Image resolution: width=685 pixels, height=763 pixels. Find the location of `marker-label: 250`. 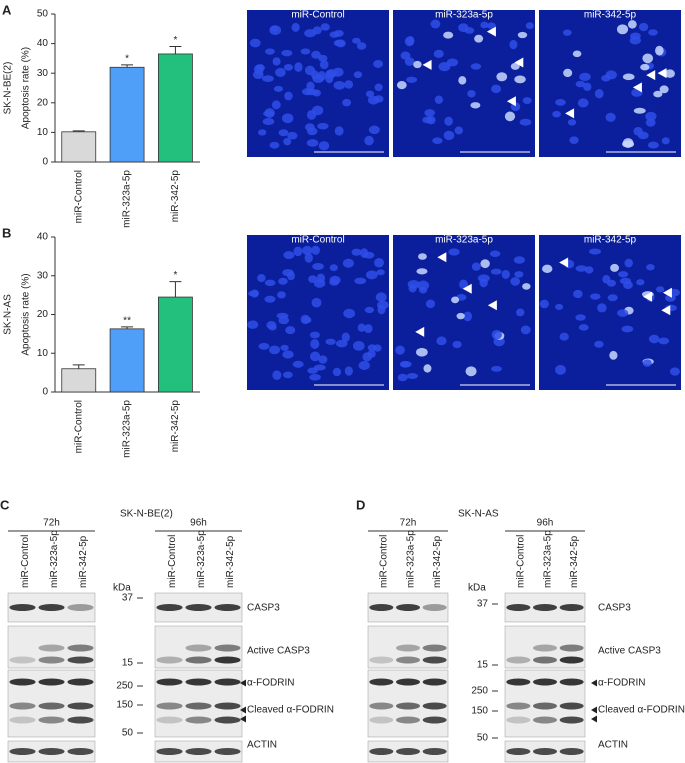

marker-label: 250 is located at coordinates (124, 686).